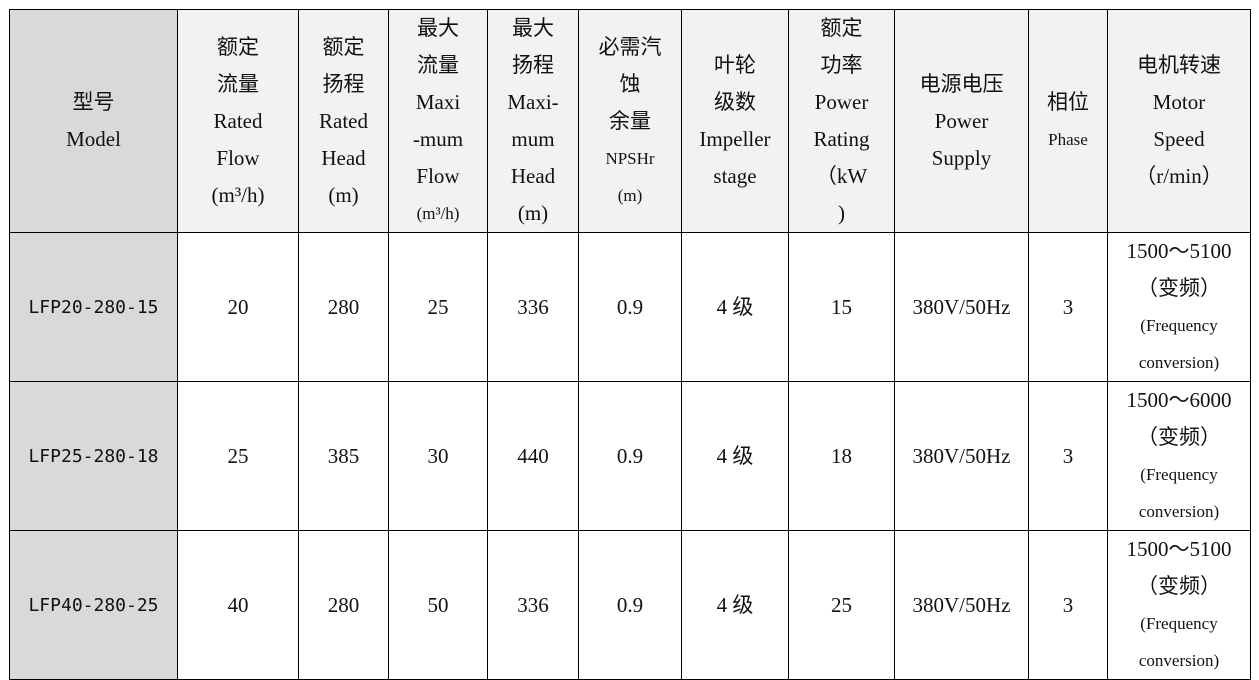 The height and width of the screenshot is (680, 1259). I want to click on header-line: Impeller, so click(735, 139).